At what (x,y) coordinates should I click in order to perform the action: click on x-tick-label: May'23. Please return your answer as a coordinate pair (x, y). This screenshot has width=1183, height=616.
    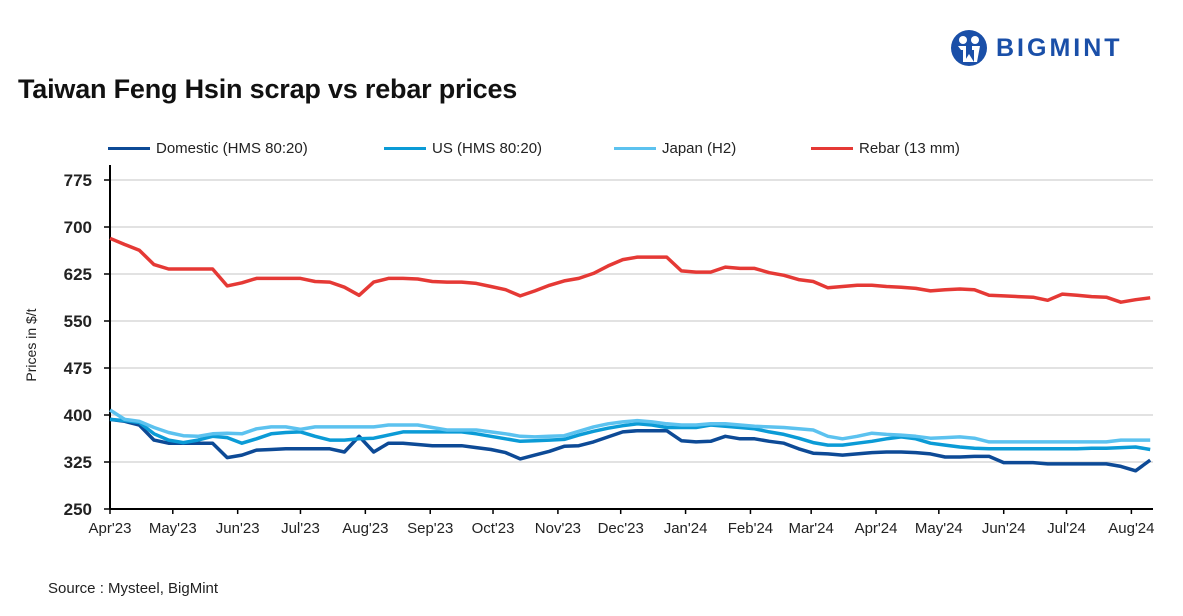
    Looking at the image, I should click on (173, 528).